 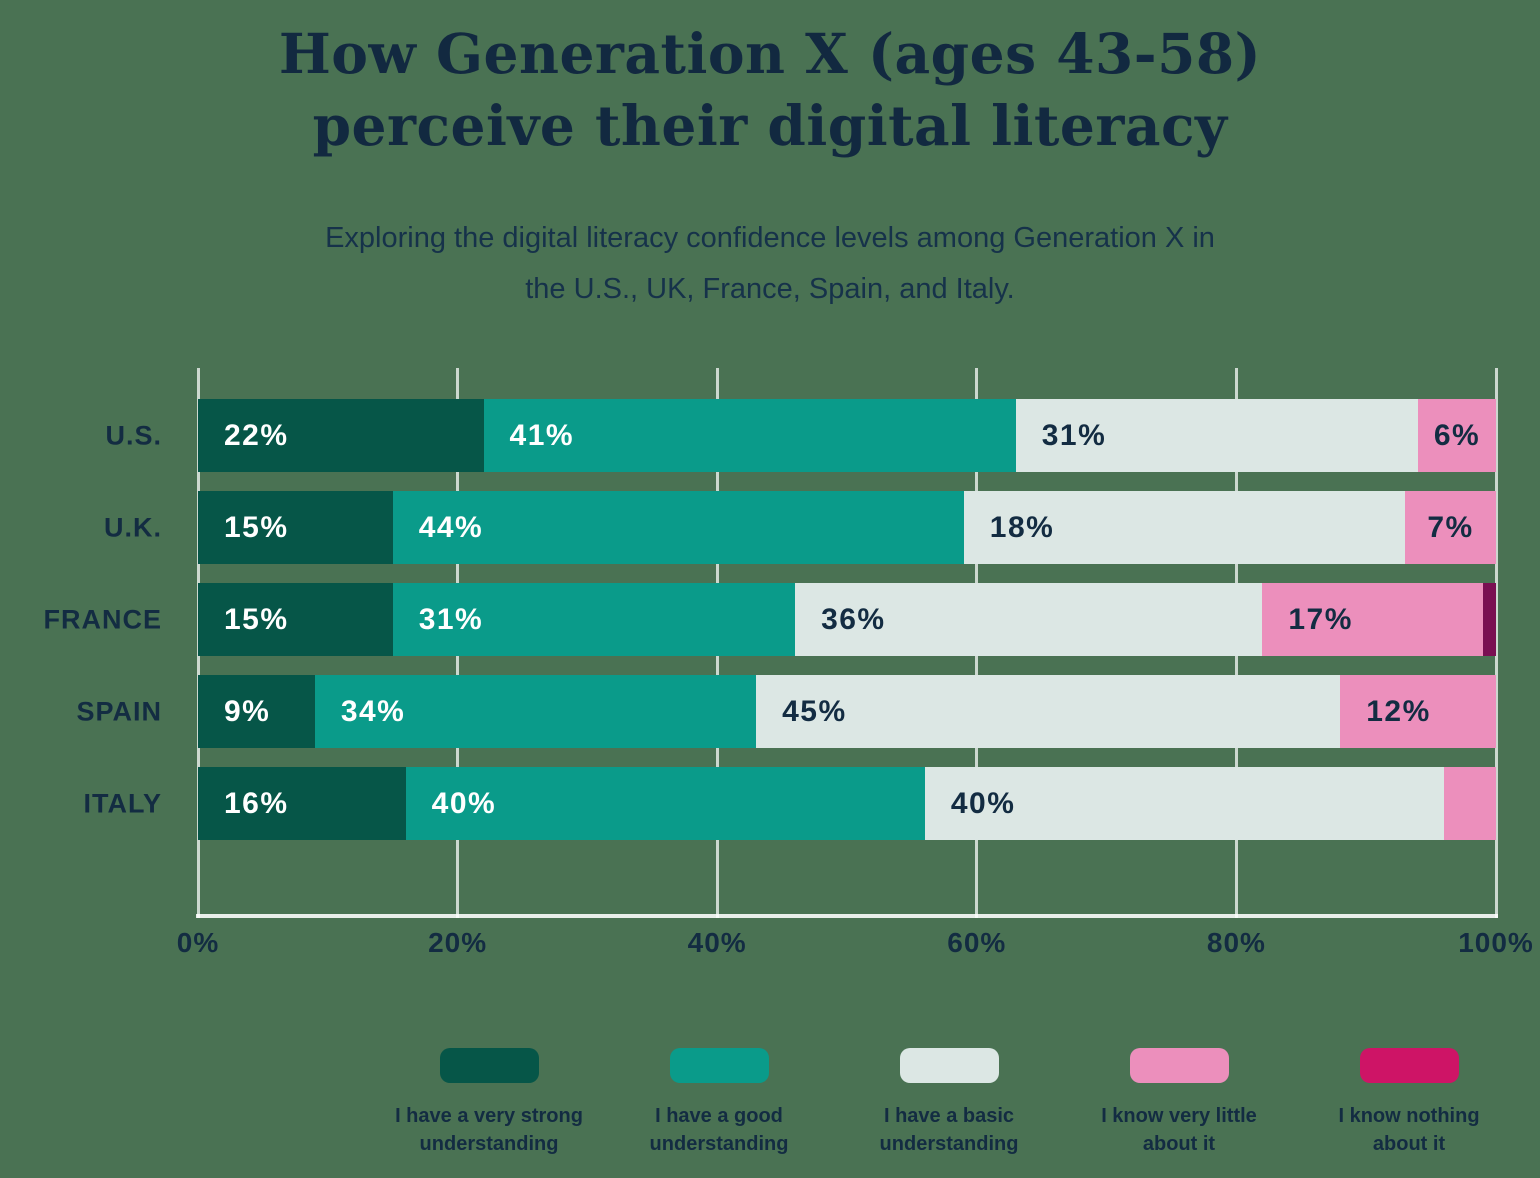 What do you see at coordinates (247, 711) in the screenshot?
I see `segment-value-label: 9%` at bounding box center [247, 711].